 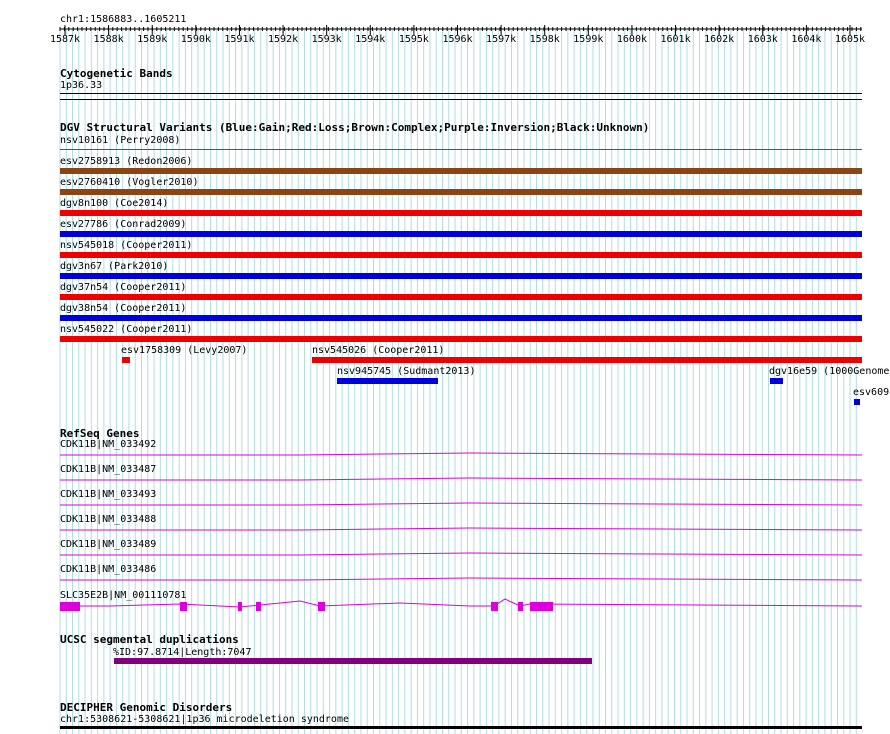 What do you see at coordinates (857, 402) in the screenshot?
I see `dgv-bar-esv609` at bounding box center [857, 402].